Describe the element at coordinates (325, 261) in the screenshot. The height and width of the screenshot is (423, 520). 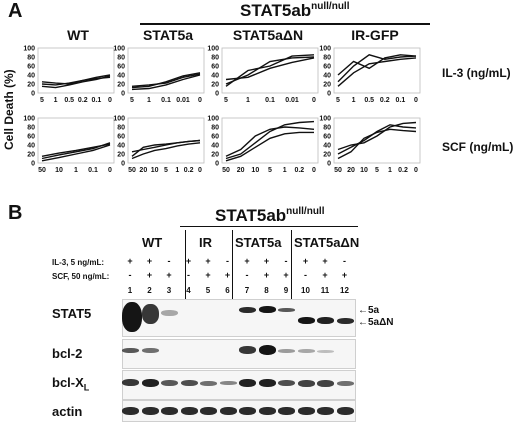
I see `il3-sign-11: +` at that location.